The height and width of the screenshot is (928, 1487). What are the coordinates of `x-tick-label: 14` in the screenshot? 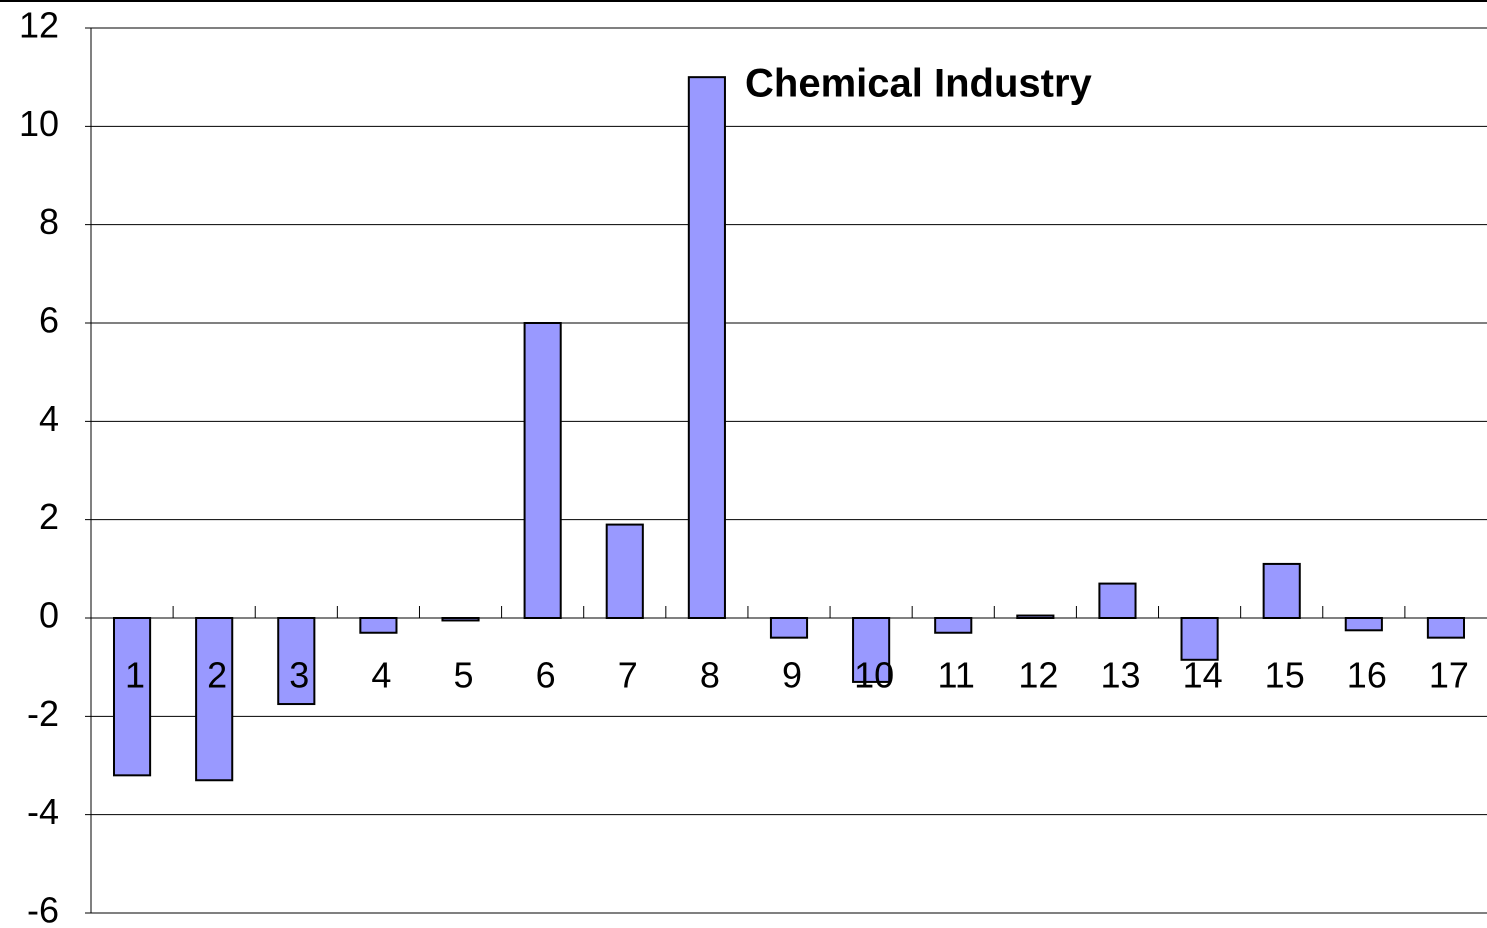 It's located at (1203, 675).